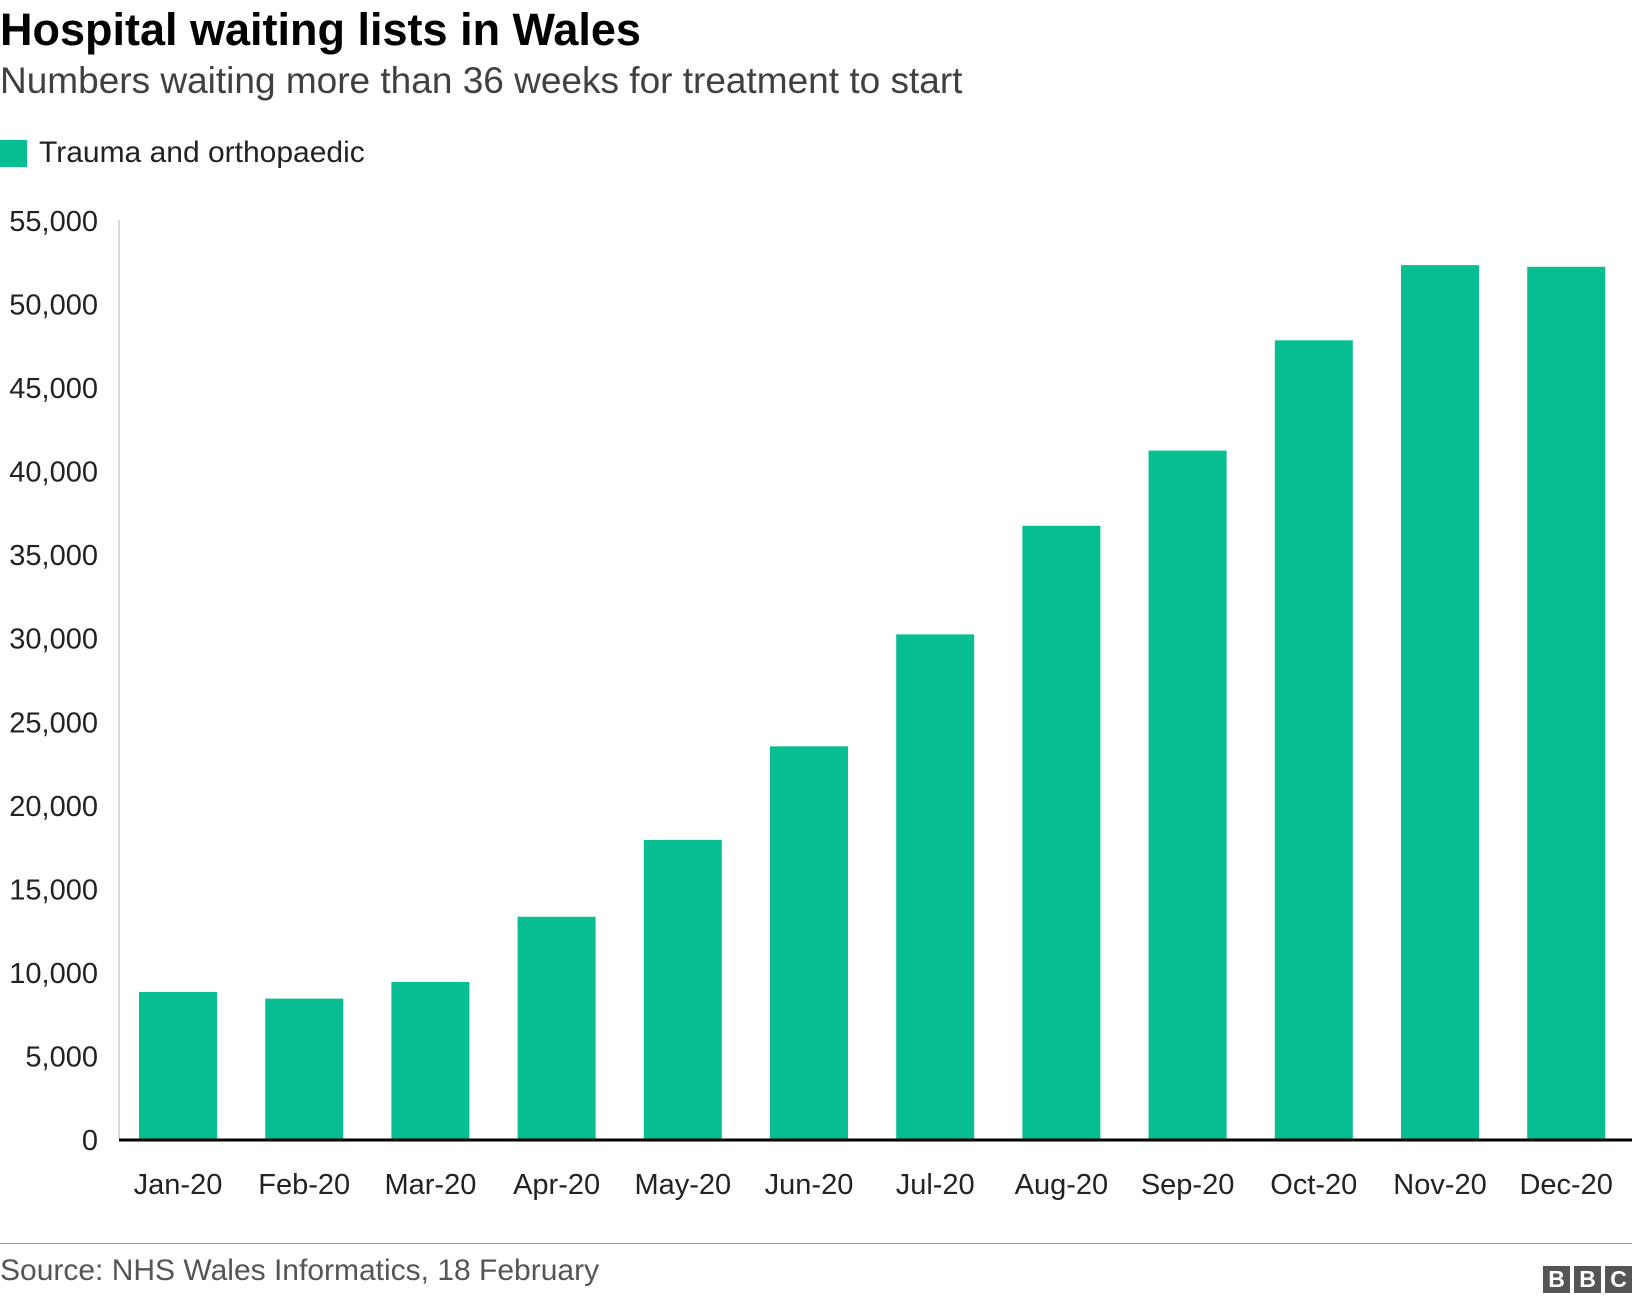 The image size is (1632, 1300). Describe the element at coordinates (304, 1185) in the screenshot. I see `x-tick-label: Feb-20` at that location.